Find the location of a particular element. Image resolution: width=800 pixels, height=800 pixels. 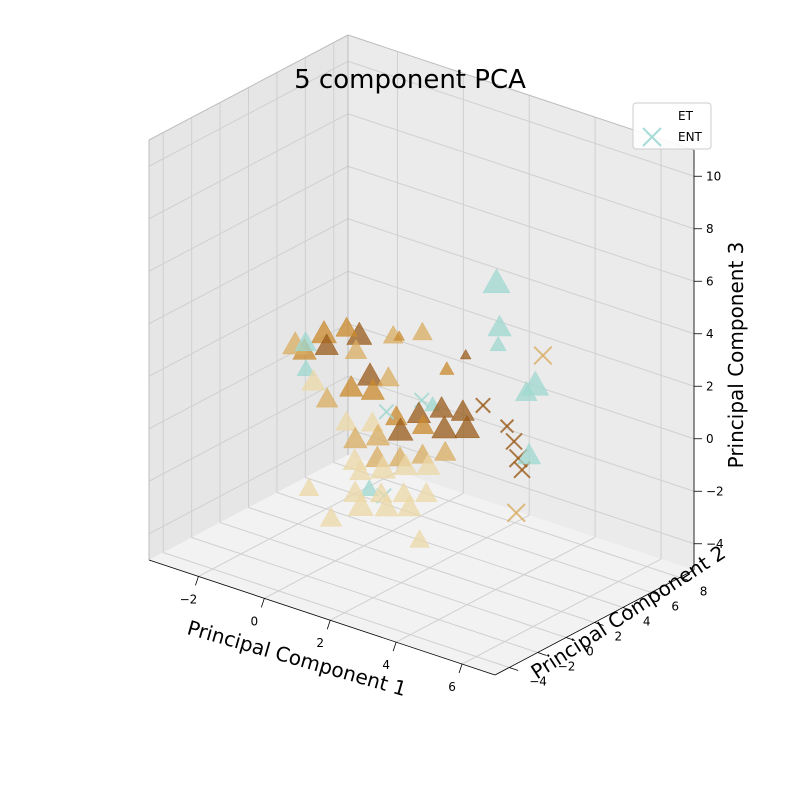

x-tick-label: 2 is located at coordinates (320, 643).